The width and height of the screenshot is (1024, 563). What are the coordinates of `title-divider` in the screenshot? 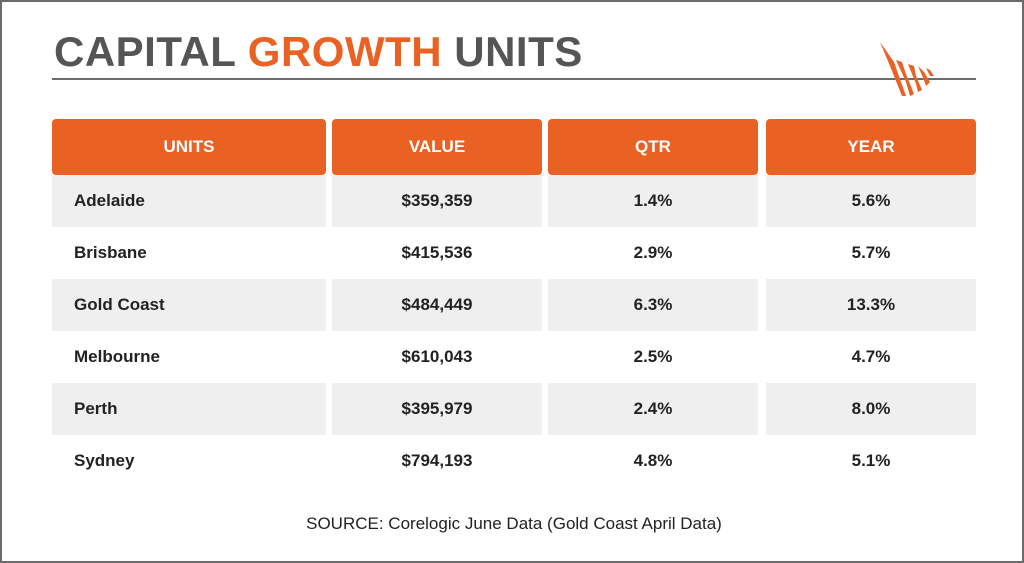 It's located at (514, 79).